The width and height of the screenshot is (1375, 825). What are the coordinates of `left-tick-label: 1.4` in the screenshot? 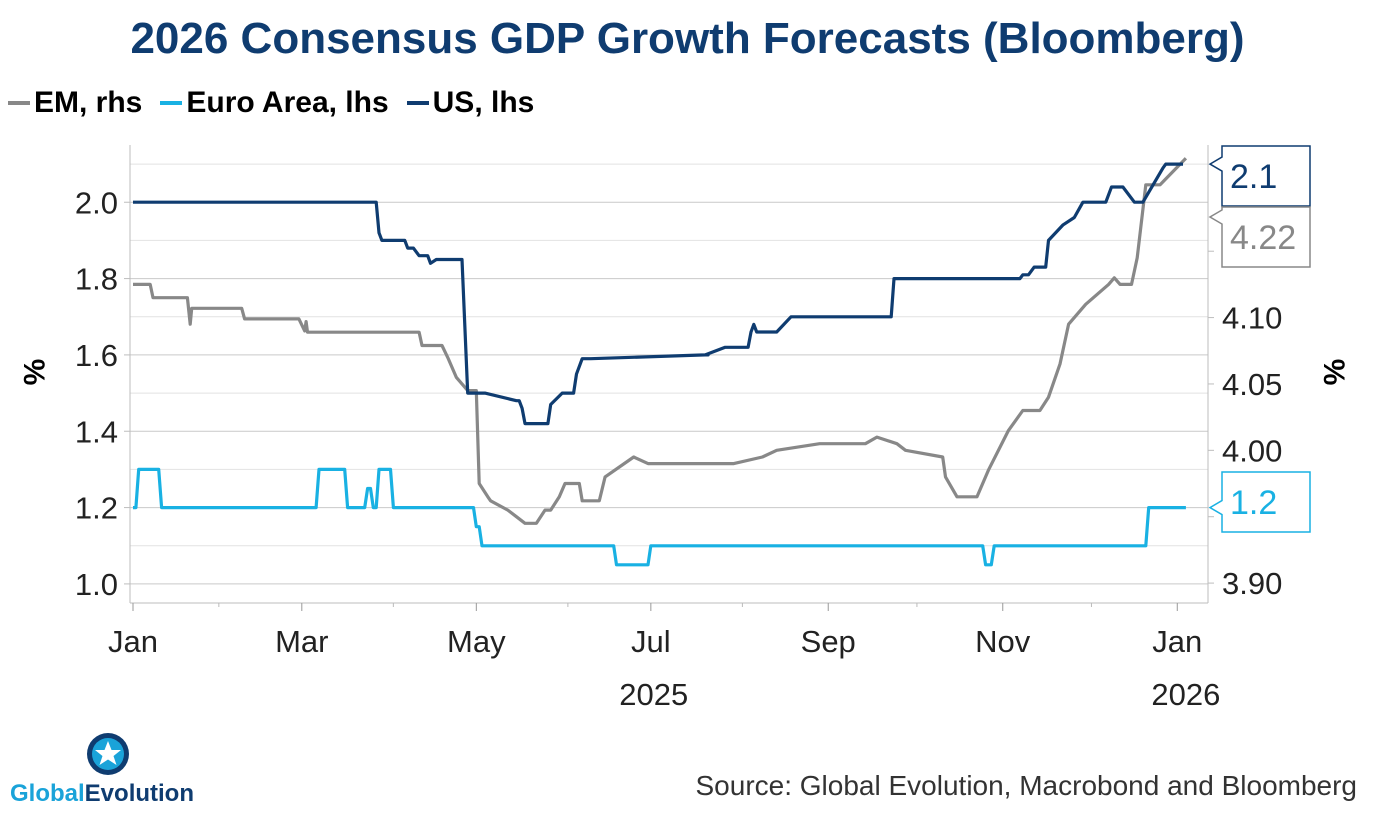 It's located at (96, 431).